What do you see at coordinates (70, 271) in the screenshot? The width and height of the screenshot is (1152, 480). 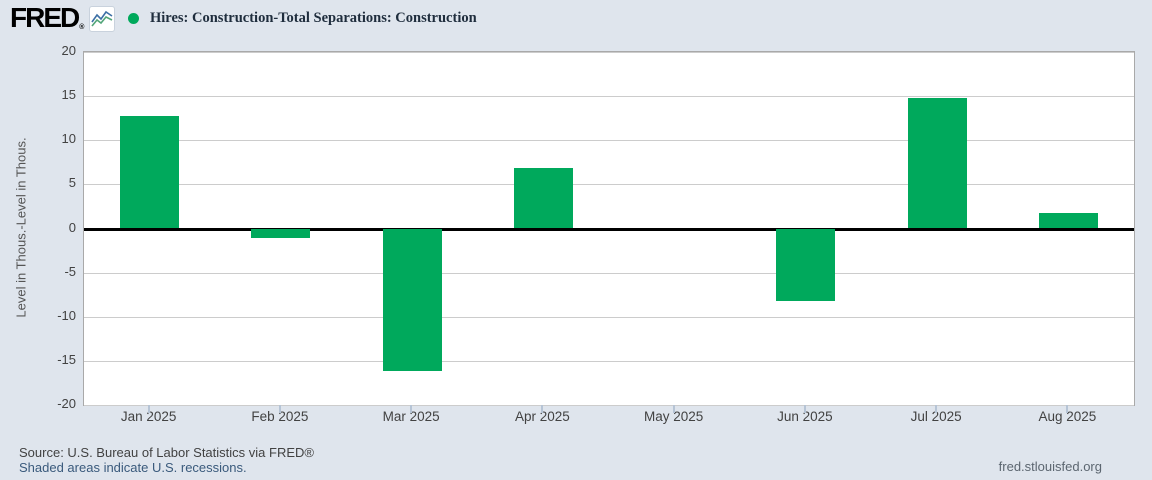 I see `y-axis-tick-label: -5` at bounding box center [70, 271].